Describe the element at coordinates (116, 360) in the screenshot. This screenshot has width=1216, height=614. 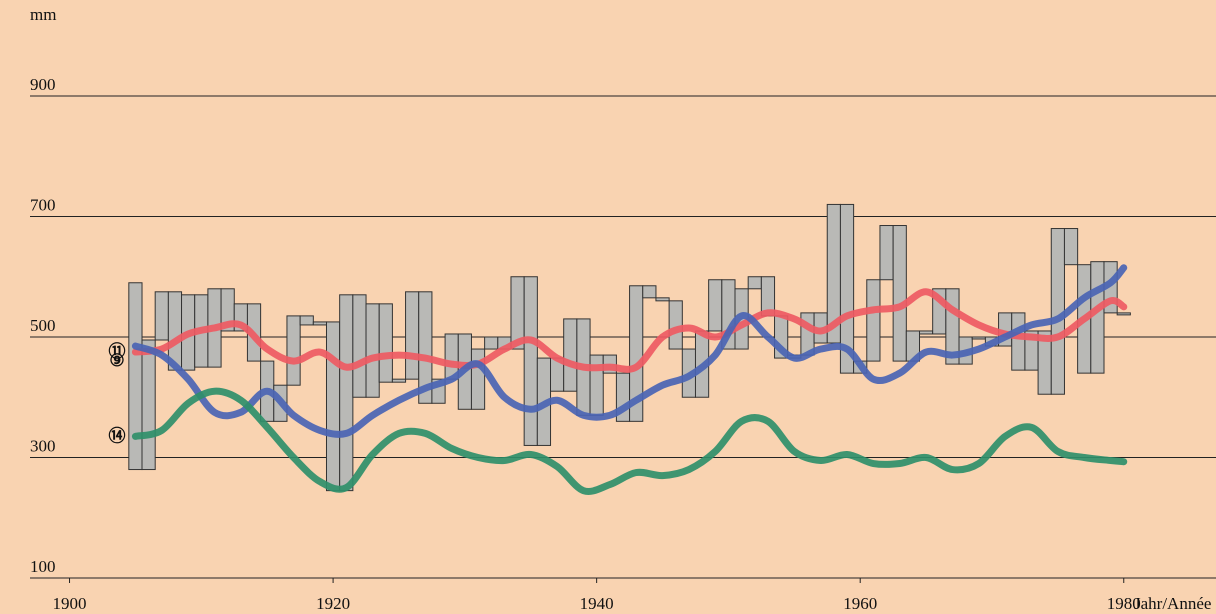
I see `series-label: ⑨` at that location.